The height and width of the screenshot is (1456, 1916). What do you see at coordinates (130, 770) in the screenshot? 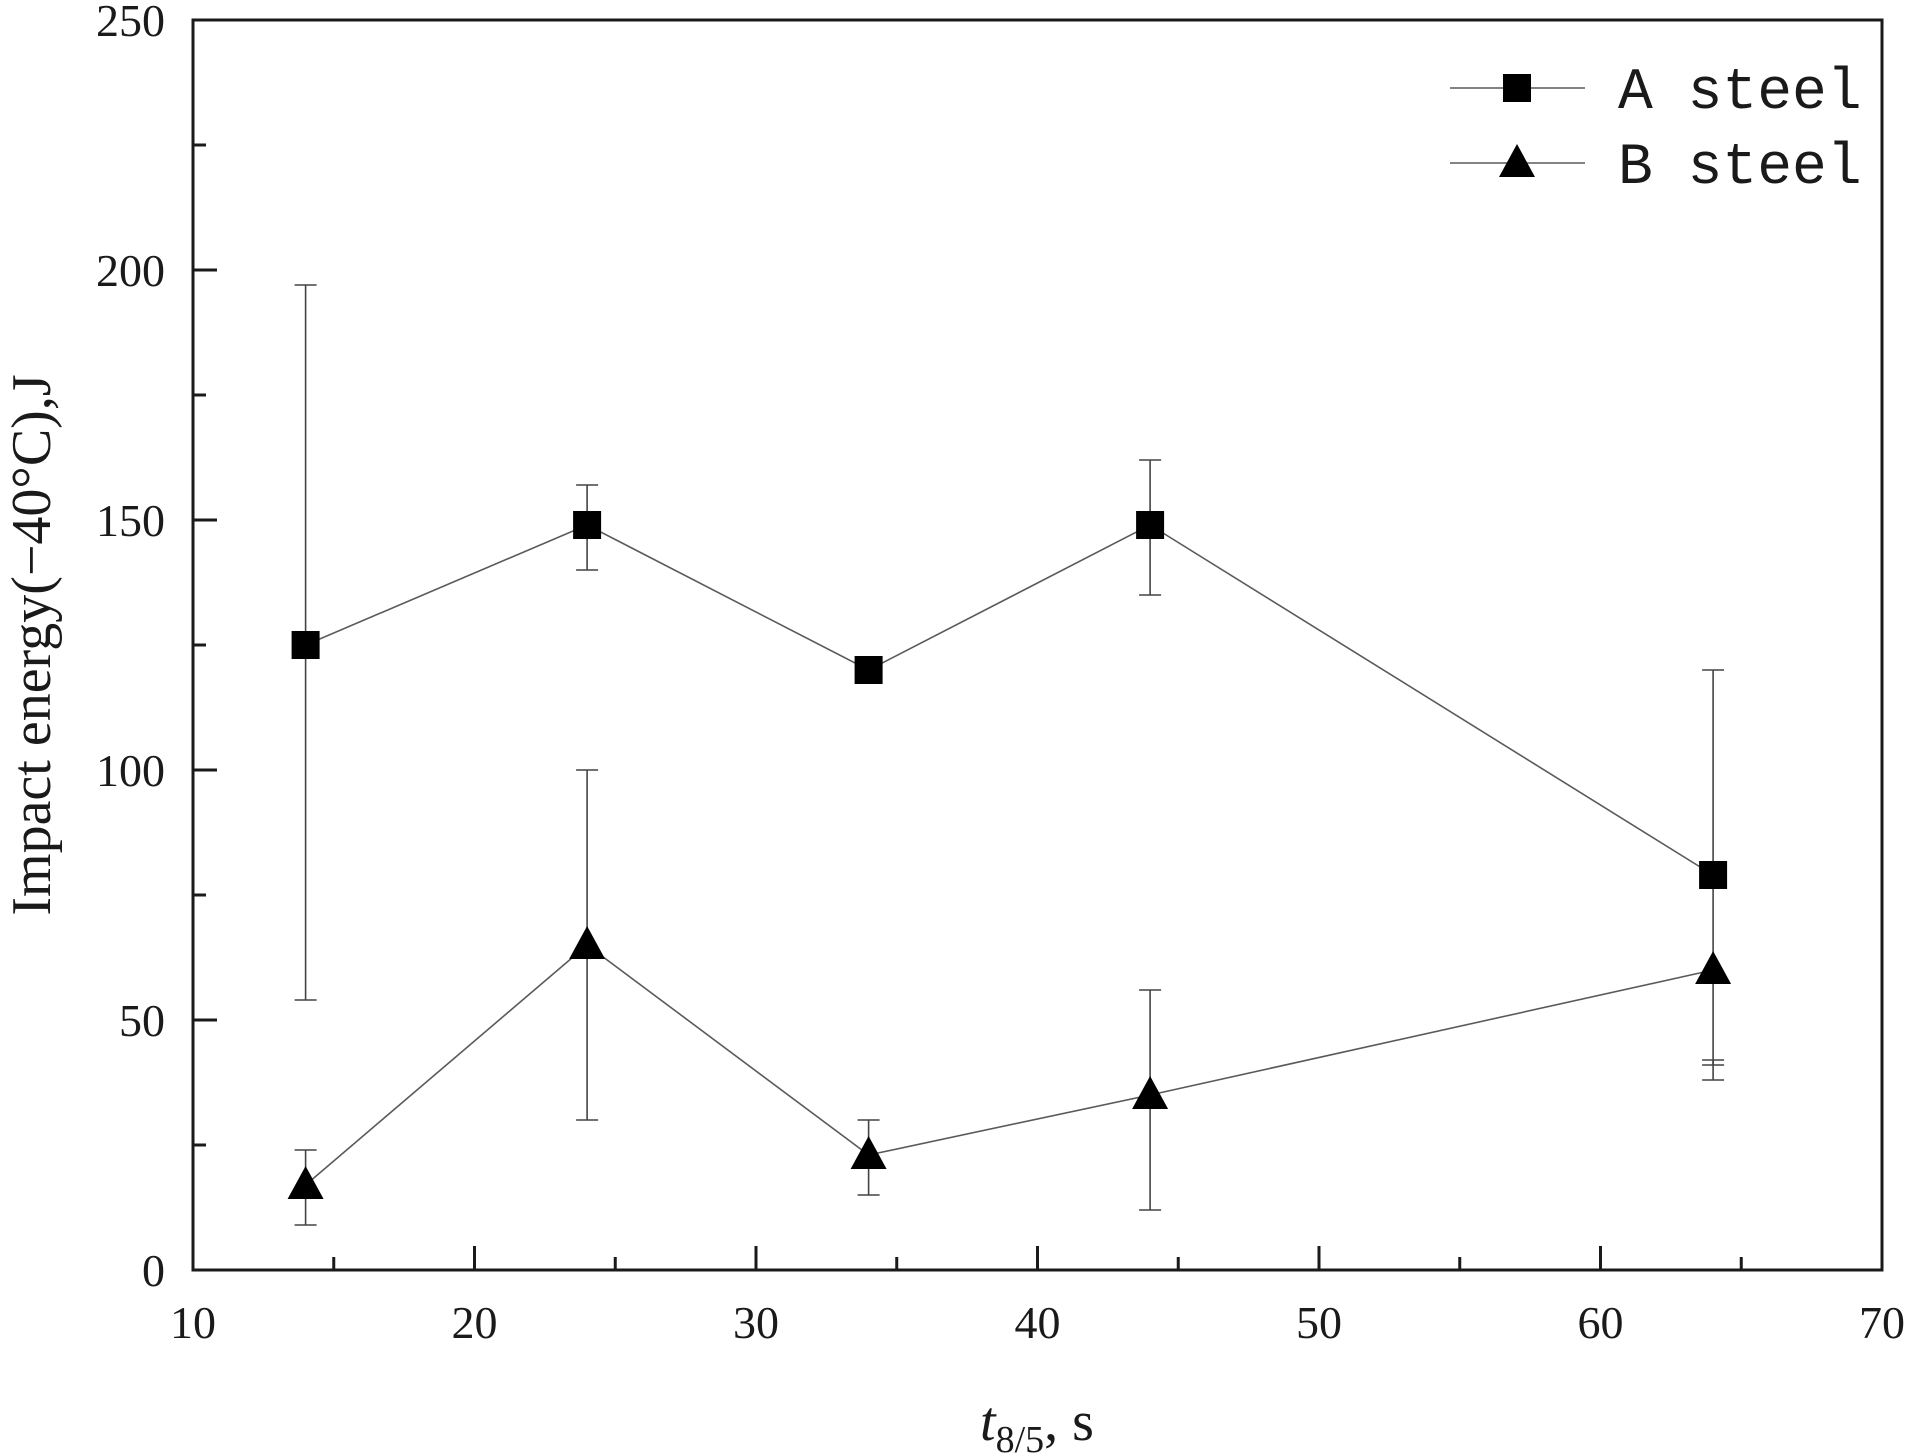
I see `y-tick-label-100: 100` at bounding box center [130, 770].